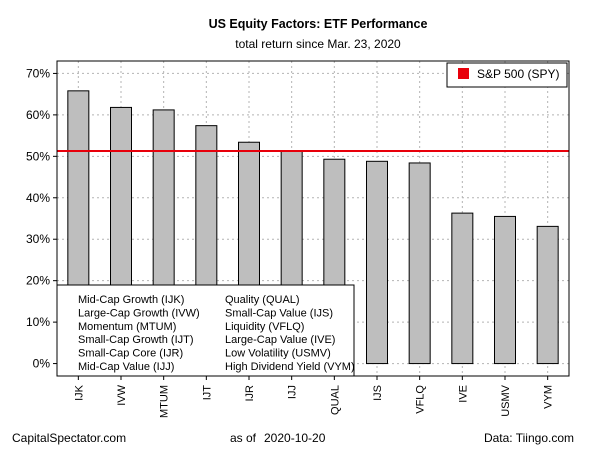 The width and height of the screenshot is (600, 450). What do you see at coordinates (335, 400) in the screenshot?
I see `x-tick-label: QUAL` at bounding box center [335, 400].